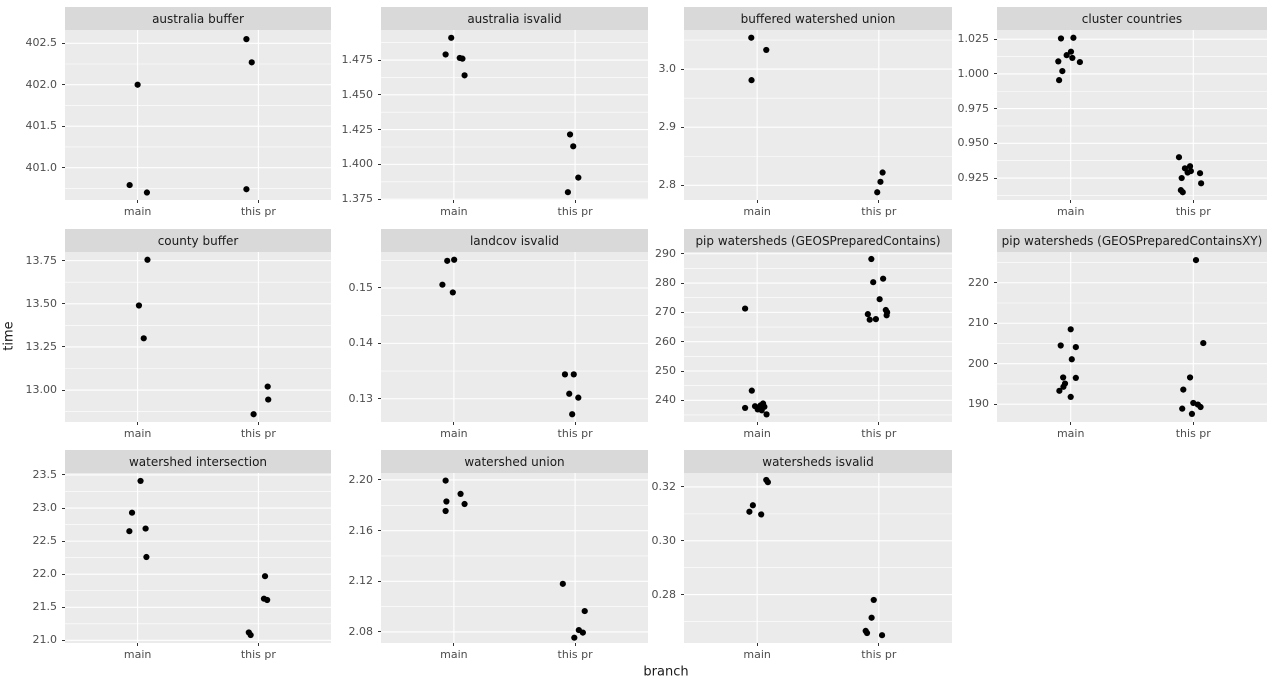 This screenshot has width=1272, height=689. What do you see at coordinates (357, 199) in the screenshot?
I see `y-tick-label: 1.375` at bounding box center [357, 199].